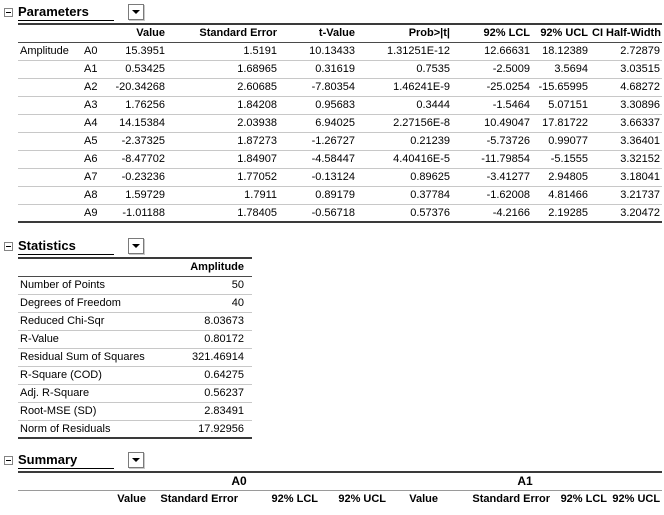 The width and height of the screenshot is (664, 515). Describe the element at coordinates (525, 481) in the screenshot. I see `group-header-a1: A1` at that location.